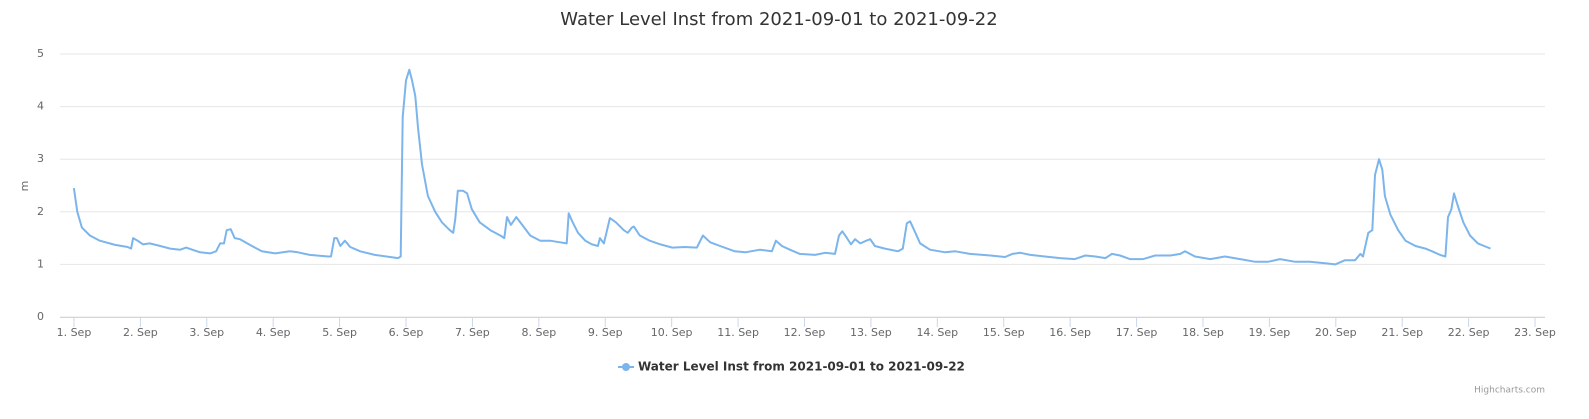 The image size is (1589, 419). Describe the element at coordinates (206, 332) in the screenshot. I see `x-tick-label: 3. Sep` at that location.